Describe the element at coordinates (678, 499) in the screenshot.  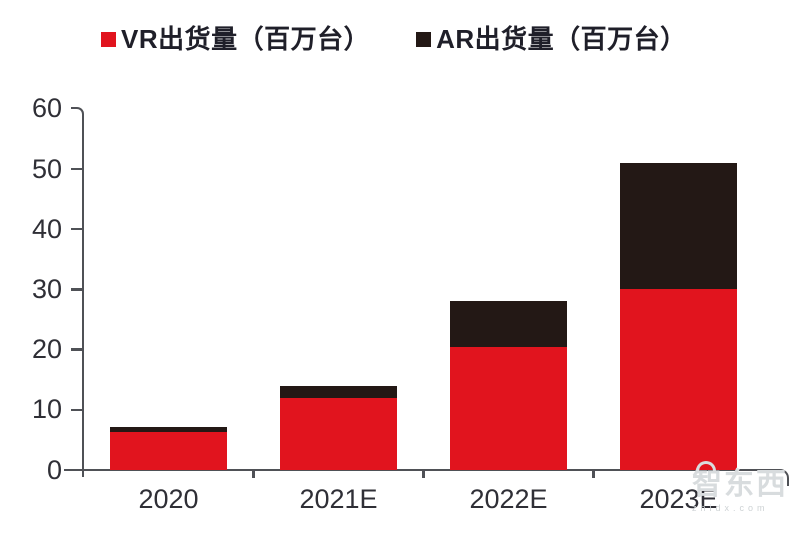
I see `x-axis-label-2023E: 2023E` at that location.